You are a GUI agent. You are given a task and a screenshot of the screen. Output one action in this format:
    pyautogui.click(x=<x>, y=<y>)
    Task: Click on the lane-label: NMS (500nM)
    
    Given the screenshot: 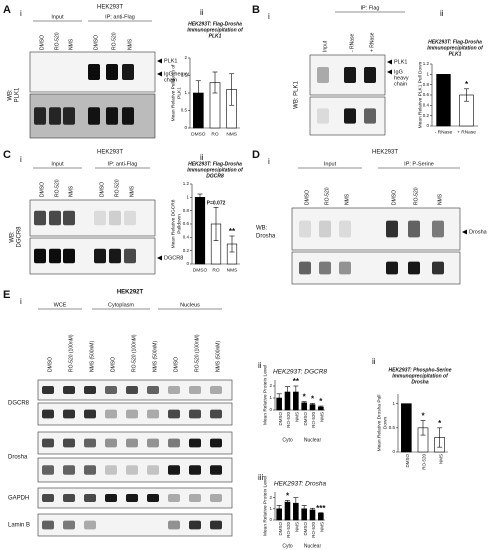 What is the action you would take?
    pyautogui.click(x=155, y=356)
    